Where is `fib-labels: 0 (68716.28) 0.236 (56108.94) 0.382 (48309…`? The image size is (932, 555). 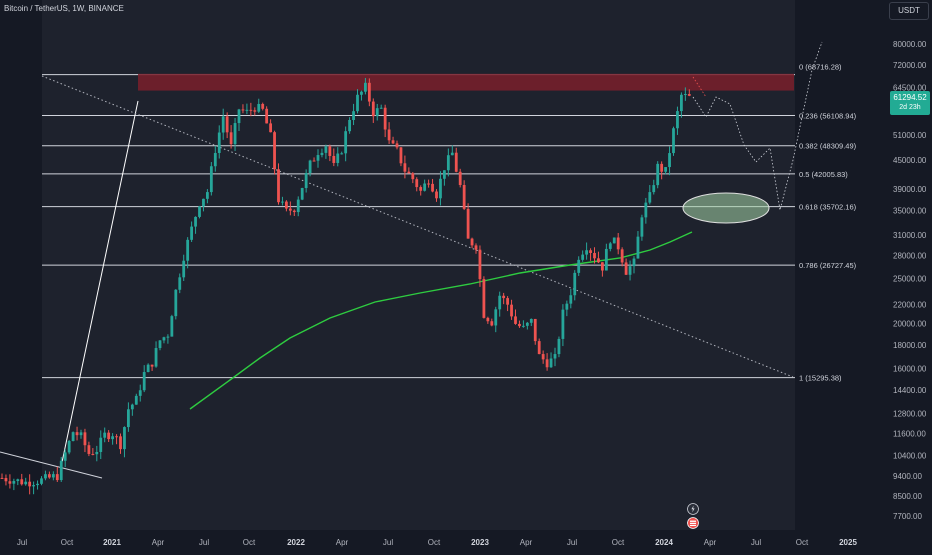
fib-labels: 0 (68716.28) 0.236 (56108.94) 0.382 (48309… is located at coordinates (828, 223).